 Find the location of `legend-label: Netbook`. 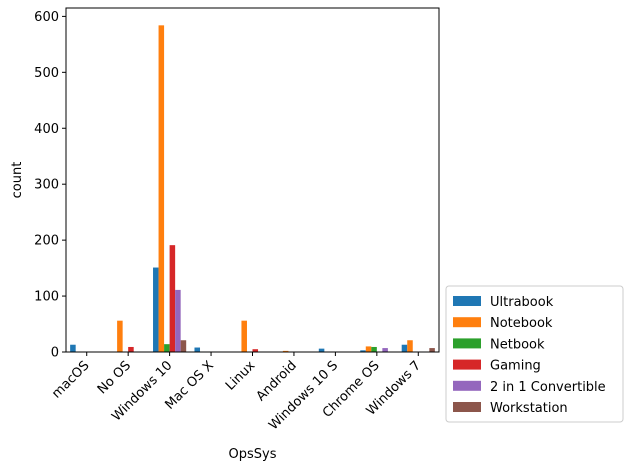

legend-label: Netbook is located at coordinates (517, 344).